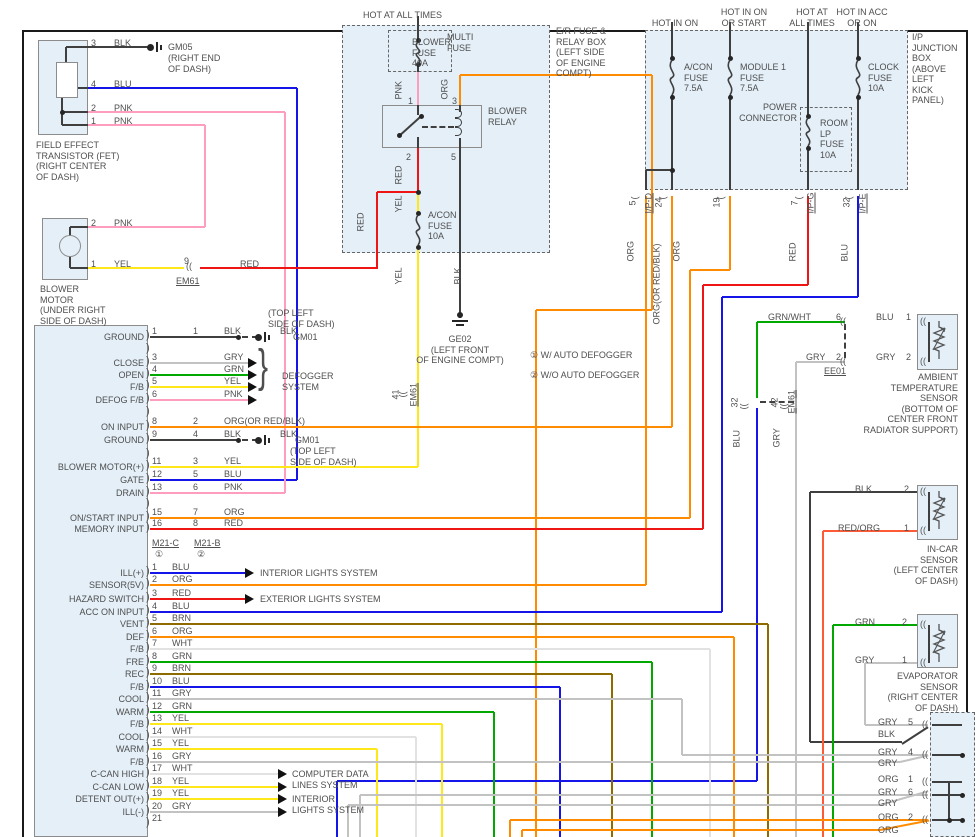 The image size is (977, 837). What do you see at coordinates (233, 474) in the screenshot?
I see `wire-color-label: BLU` at bounding box center [233, 474].